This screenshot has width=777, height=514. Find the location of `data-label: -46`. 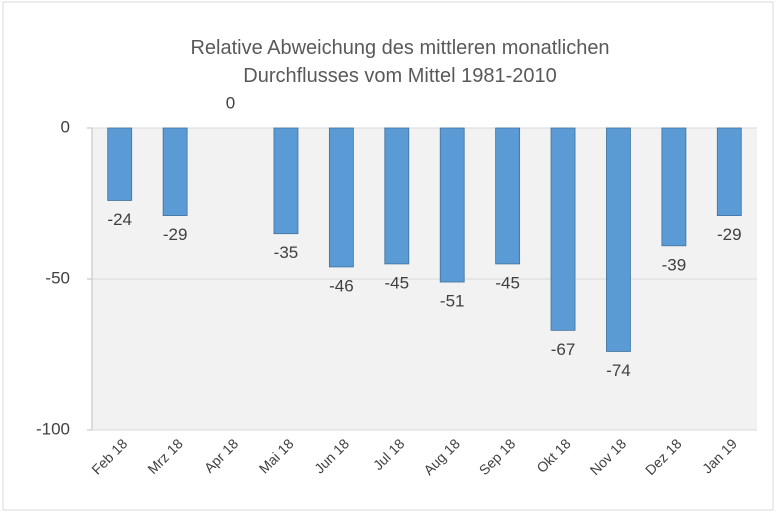

data-label: -46 is located at coordinates (341, 285).